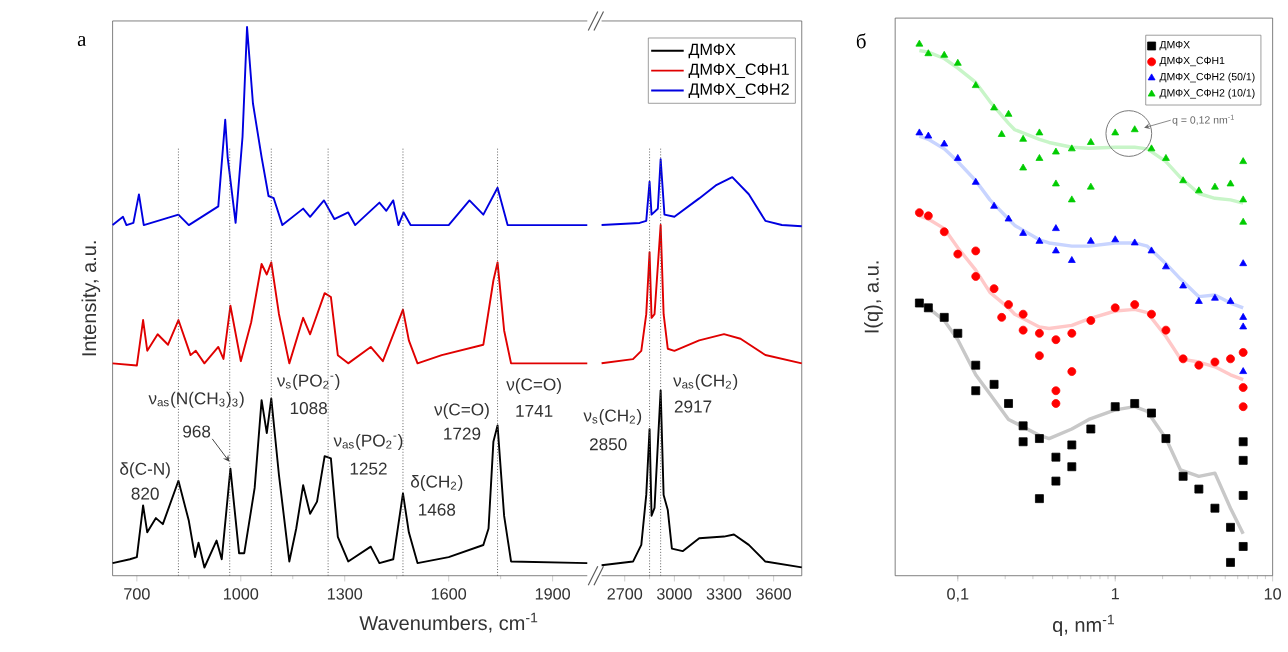 The image size is (1288, 652). What do you see at coordinates (873, 297) in the screenshot?
I see `y-axis-title: I(q), a.u.` at bounding box center [873, 297].